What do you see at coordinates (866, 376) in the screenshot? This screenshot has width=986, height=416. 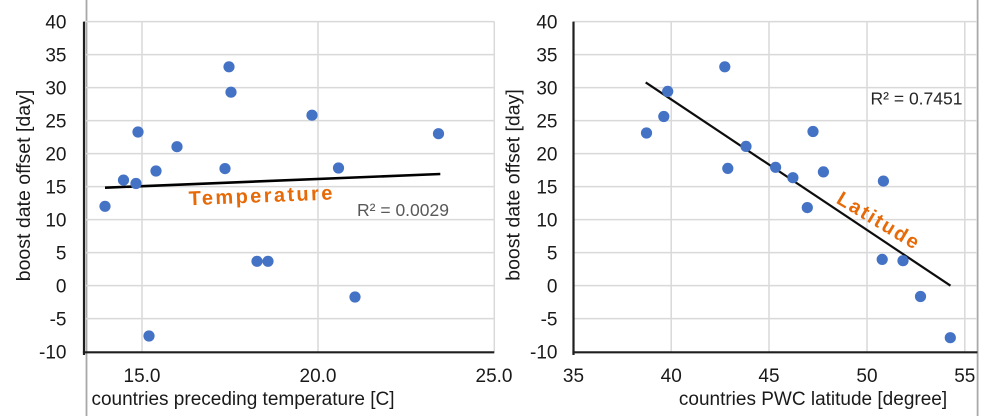 I see `svg-text: 50` at bounding box center [866, 376].